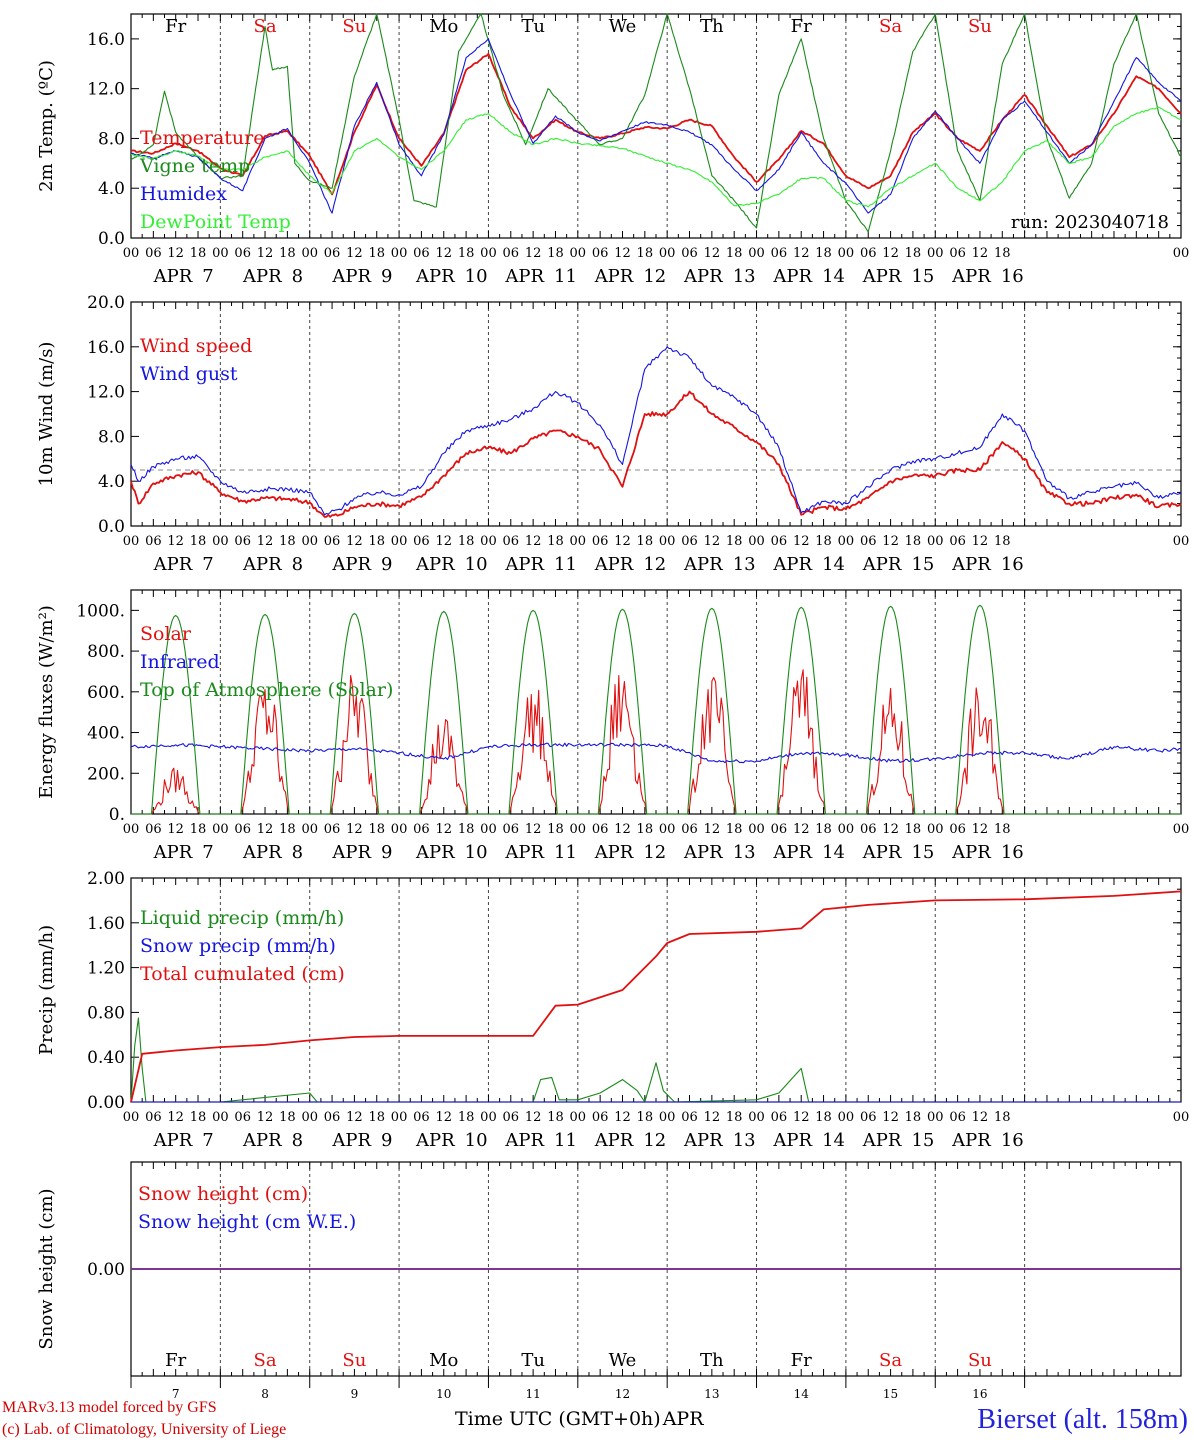  I want to click on date-label: APR 7, so click(183, 276).